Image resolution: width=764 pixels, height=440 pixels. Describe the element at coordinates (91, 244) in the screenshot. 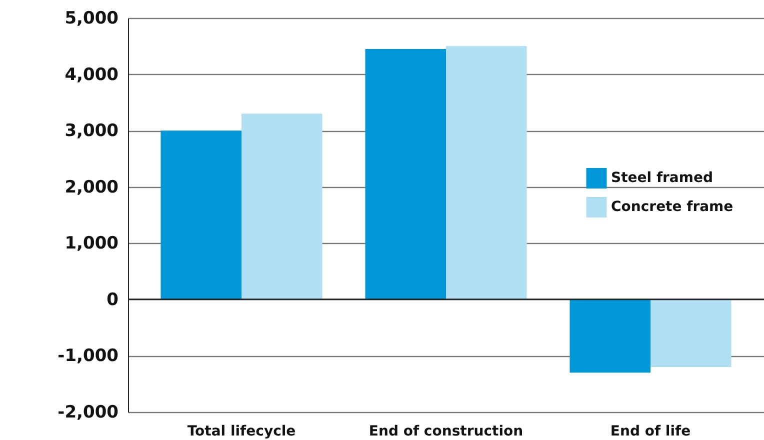

I see `y-tick-label: 1,000` at that location.